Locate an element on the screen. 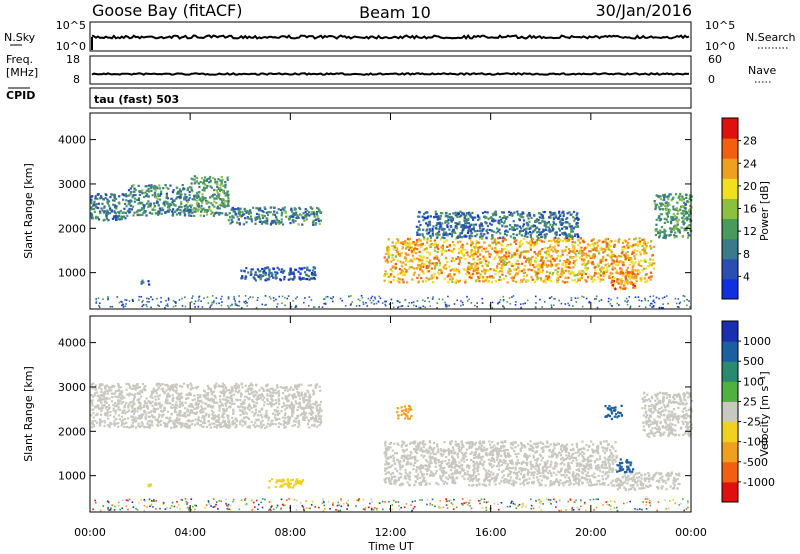 The image size is (800, 554). colorbar-tick-label: 8 is located at coordinates (746, 254).